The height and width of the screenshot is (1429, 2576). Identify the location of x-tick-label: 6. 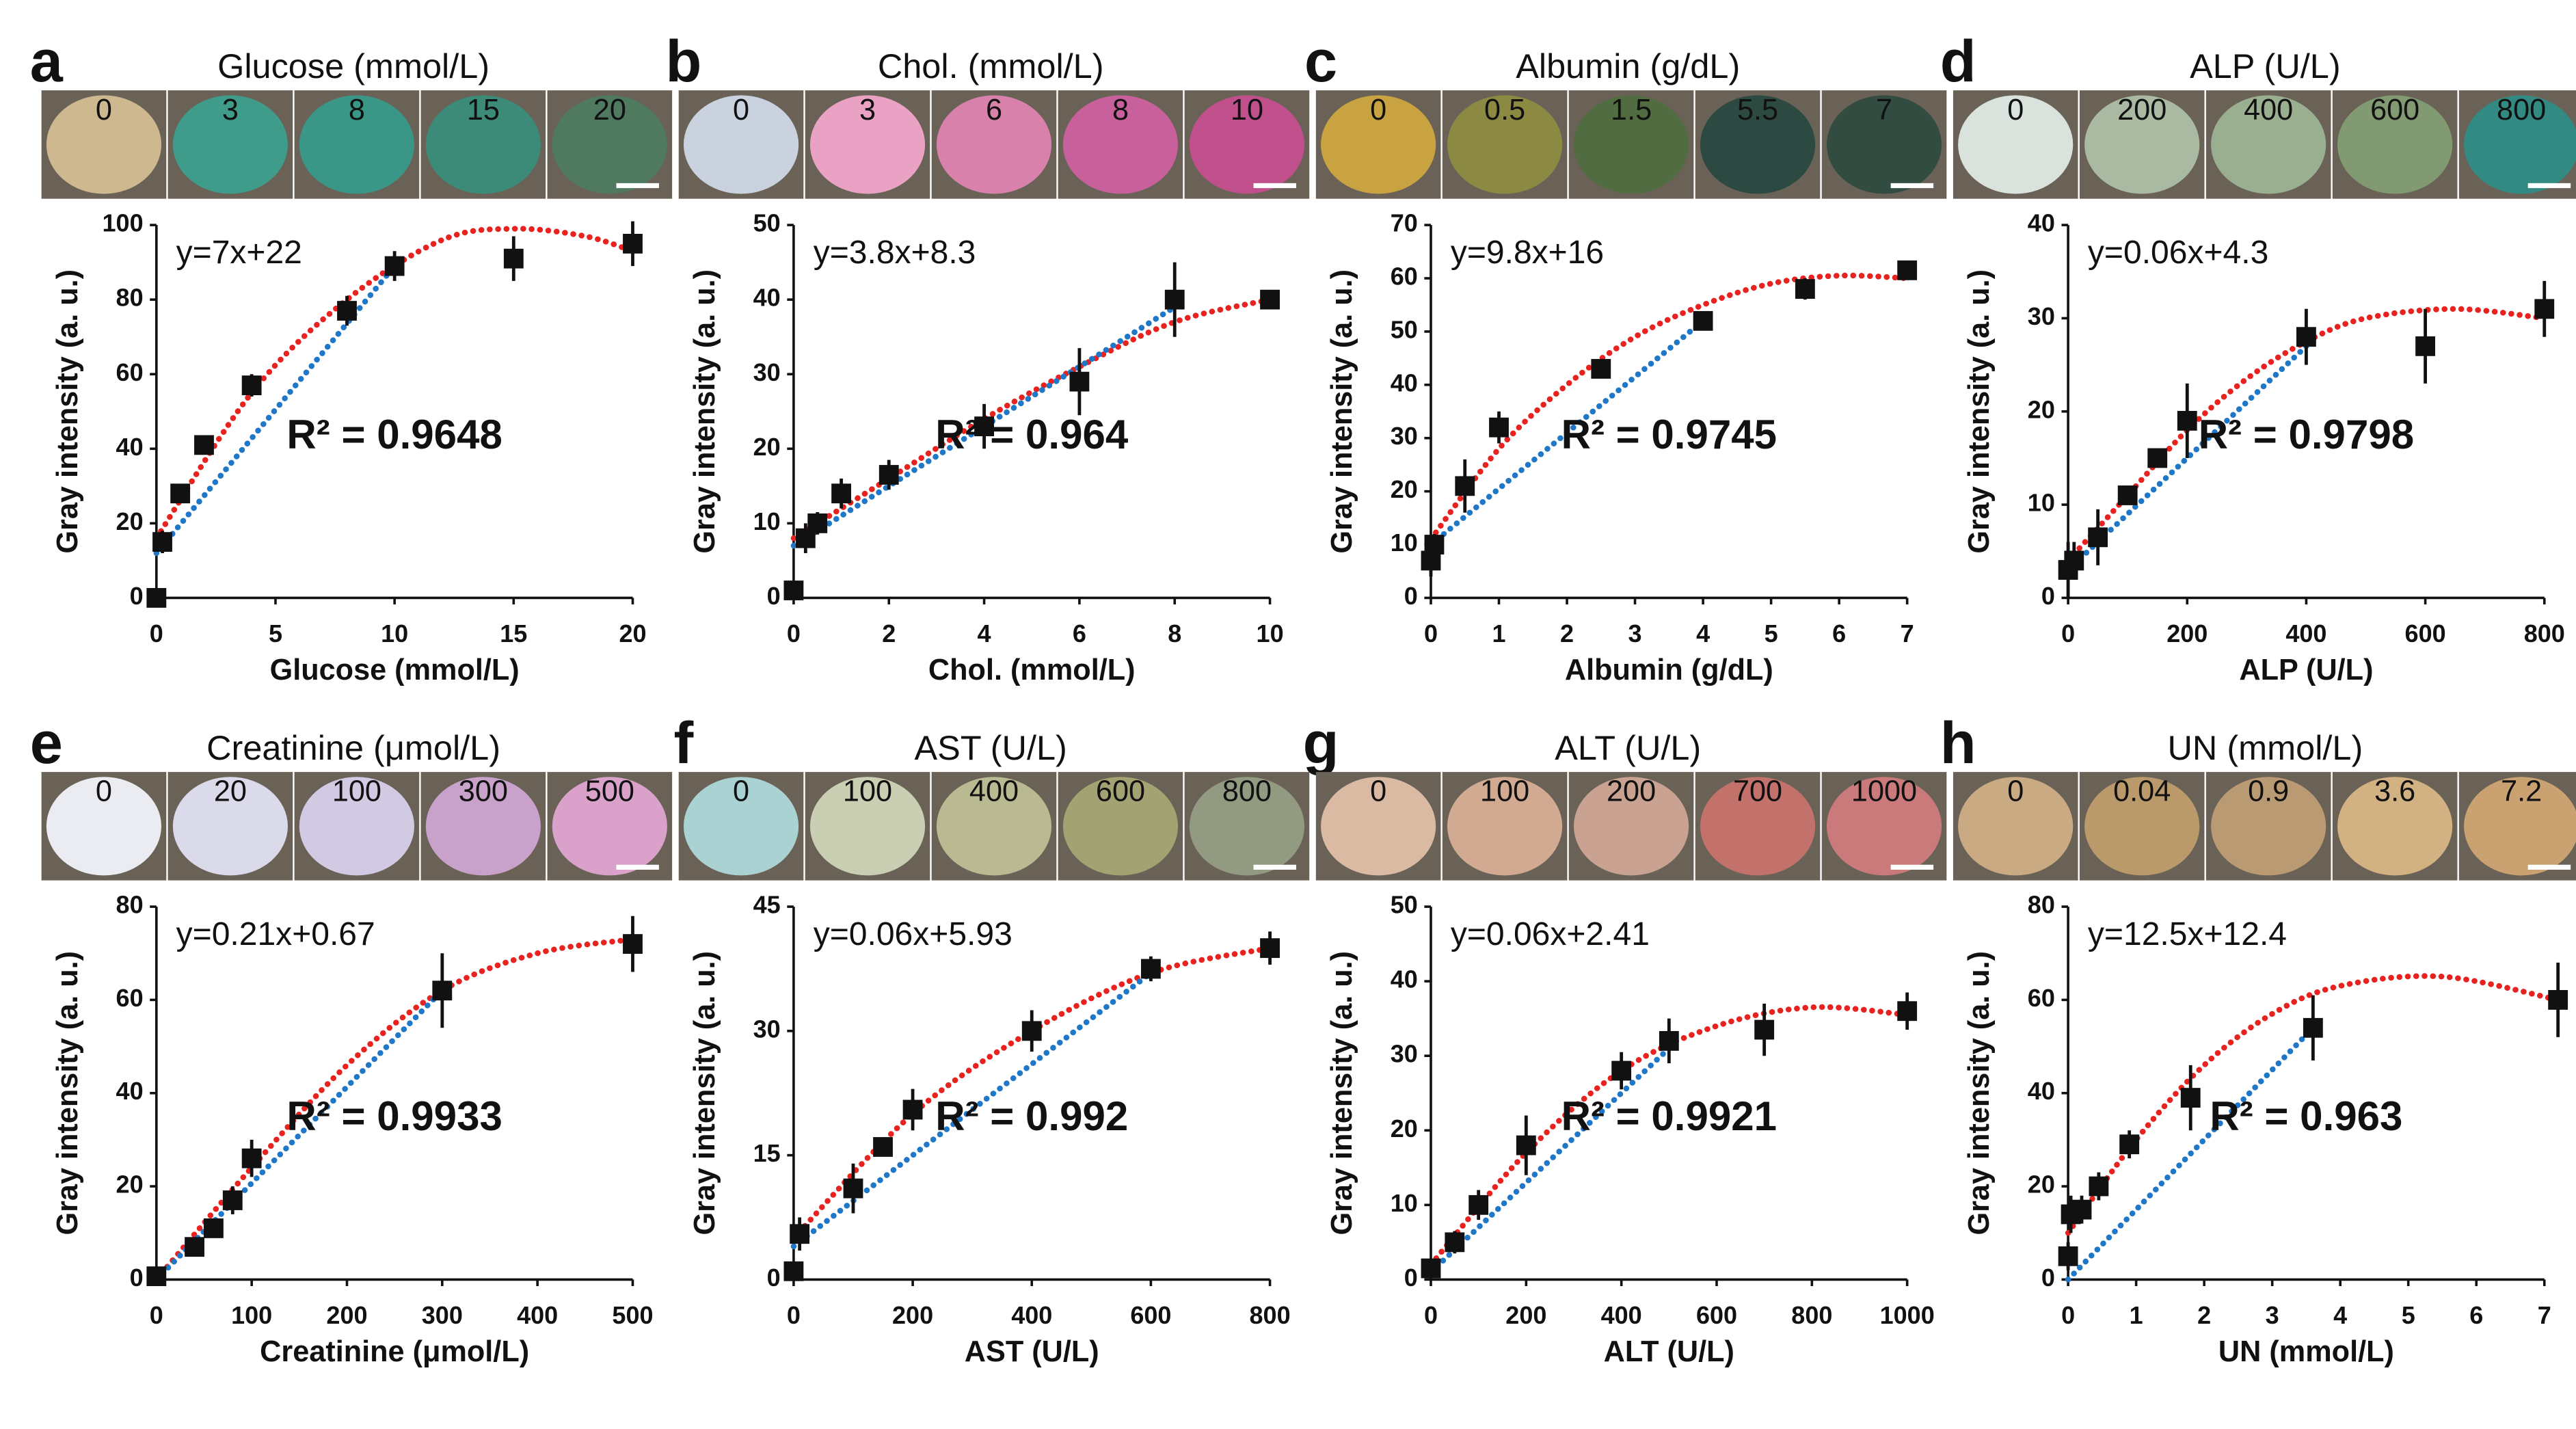
(1079, 633).